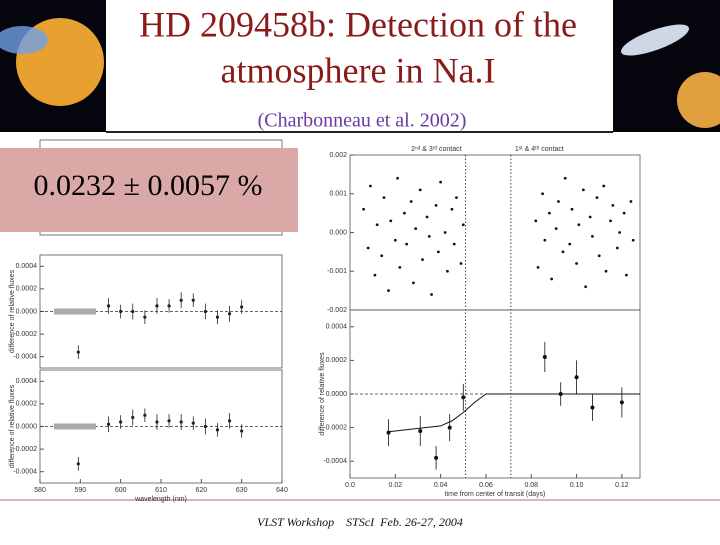 The image size is (720, 545). Describe the element at coordinates (40, 490) in the screenshot. I see `x-tick-label: 580` at that location.